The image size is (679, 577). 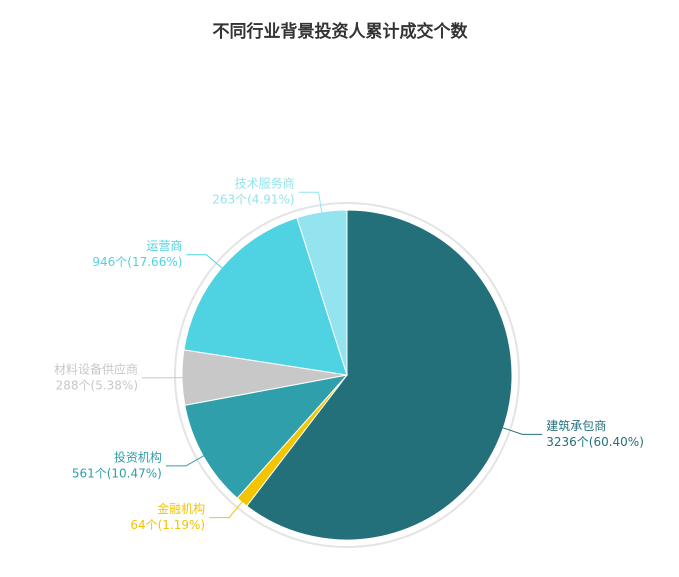 I want to click on slice-value-label: 561个(10.47%), so click(x=117, y=473).